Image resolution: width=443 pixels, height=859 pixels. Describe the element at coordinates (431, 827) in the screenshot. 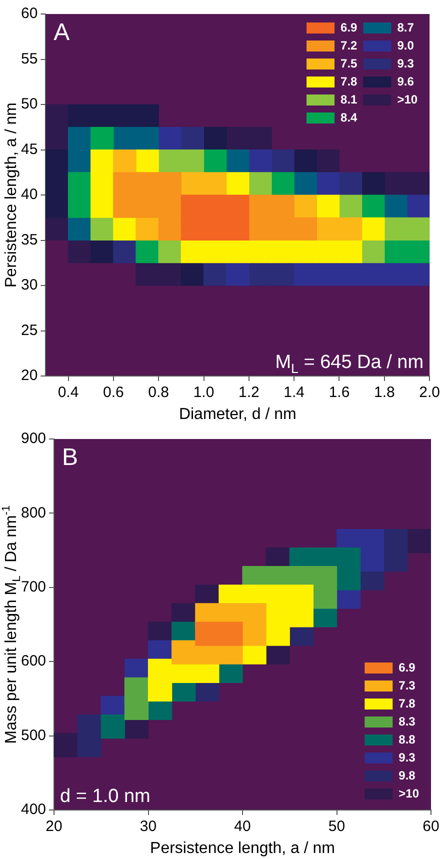

I see `x-tick-label: 60` at that location.